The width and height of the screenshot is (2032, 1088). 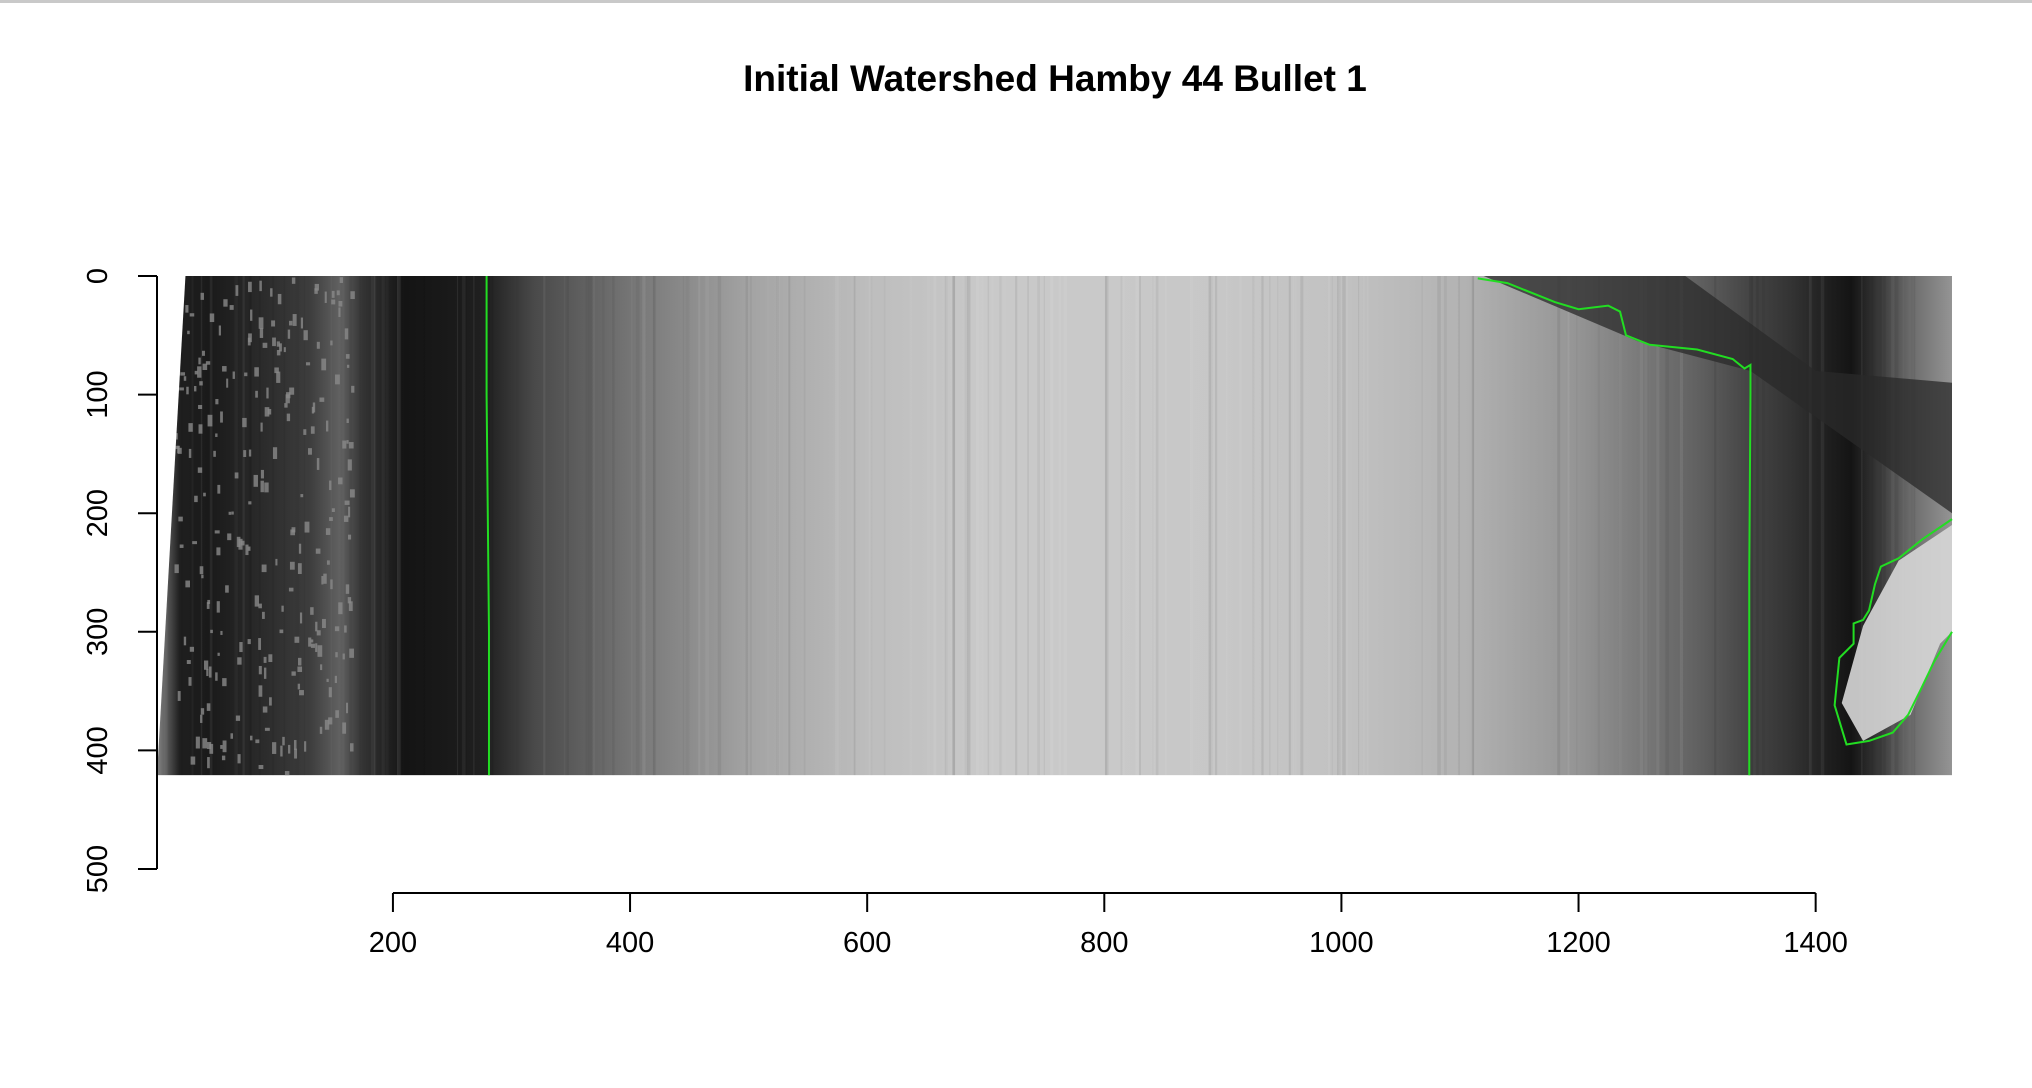 I want to click on x-tick-label: 600, so click(x=867, y=943).